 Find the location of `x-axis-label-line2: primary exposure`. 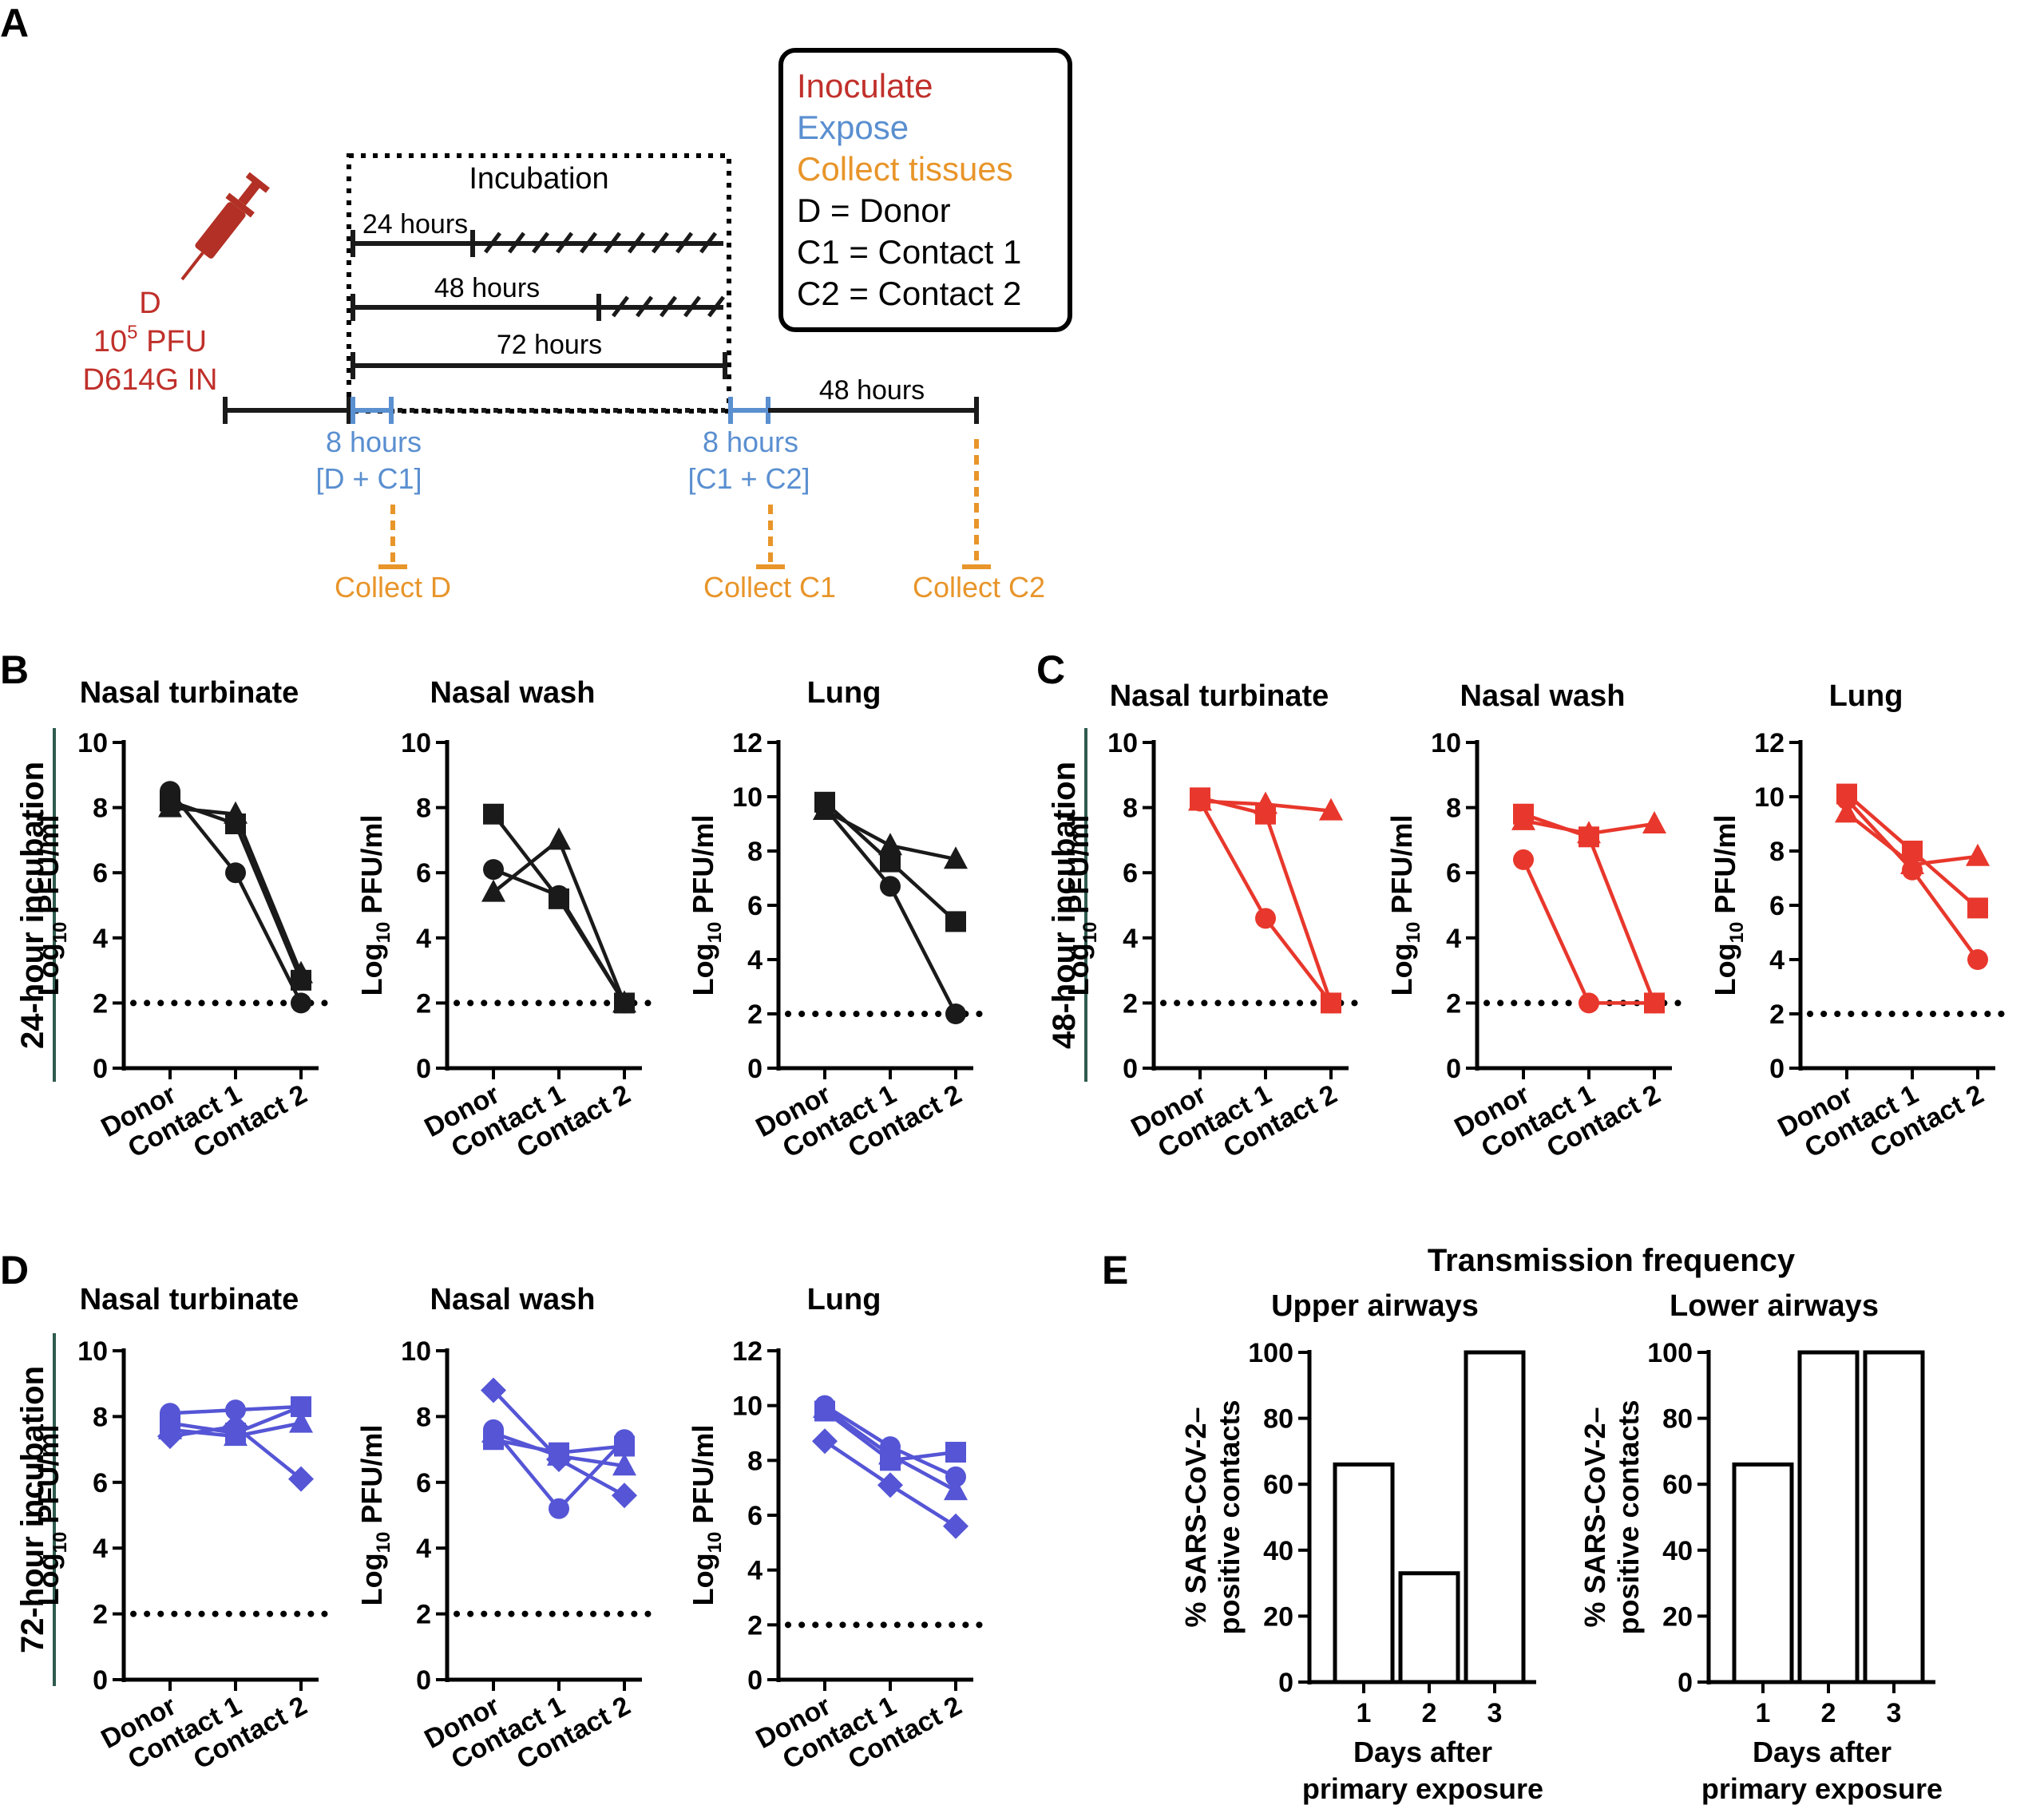

x-axis-label-line2: primary exposure is located at coordinates (1822, 1788).